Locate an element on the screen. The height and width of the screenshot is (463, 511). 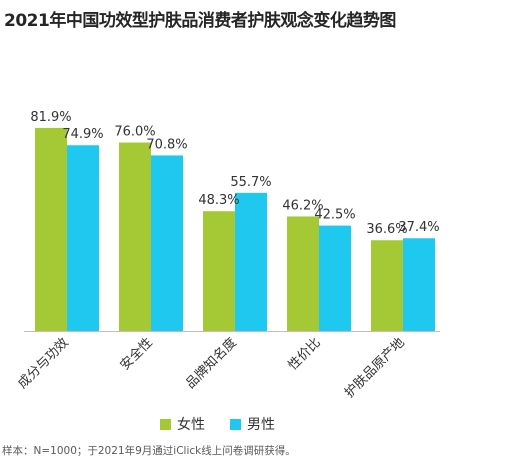
data-label-female-0: 81.9% is located at coordinates (50, 117).